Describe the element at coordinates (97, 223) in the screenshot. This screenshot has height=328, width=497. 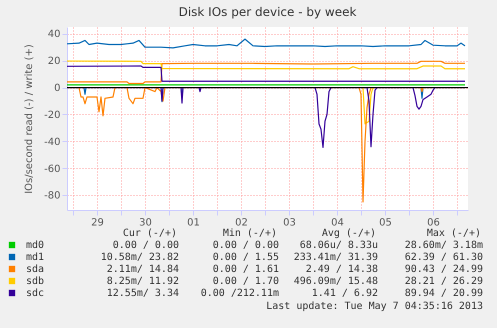
I see `x-tick-label: 29` at that location.